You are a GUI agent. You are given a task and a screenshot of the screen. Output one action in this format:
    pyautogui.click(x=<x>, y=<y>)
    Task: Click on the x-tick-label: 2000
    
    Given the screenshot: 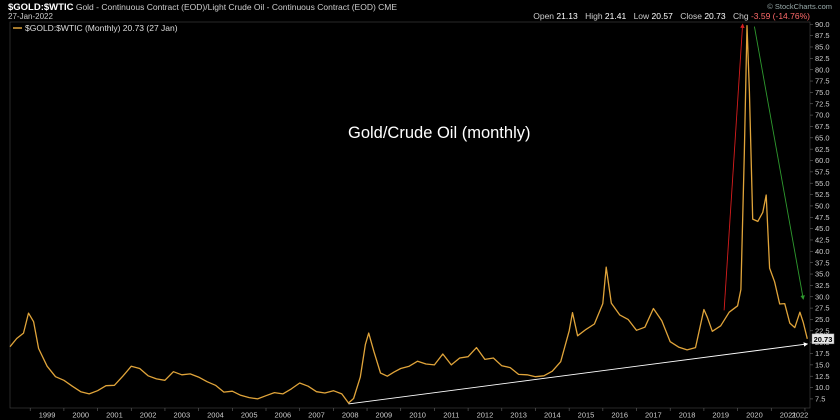 What is the action you would take?
    pyautogui.click(x=80, y=415)
    